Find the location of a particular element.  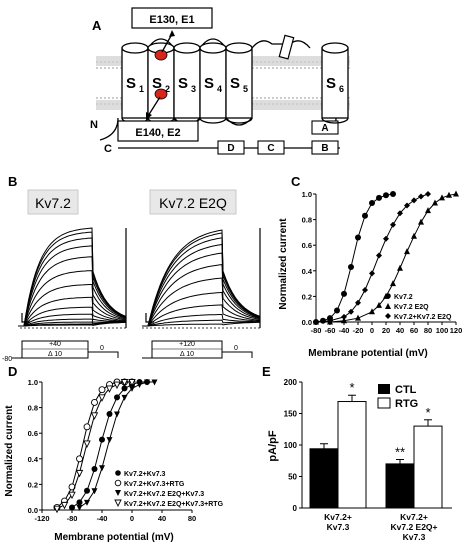

y-tick-label: 50 is located at coordinates (292, 477).